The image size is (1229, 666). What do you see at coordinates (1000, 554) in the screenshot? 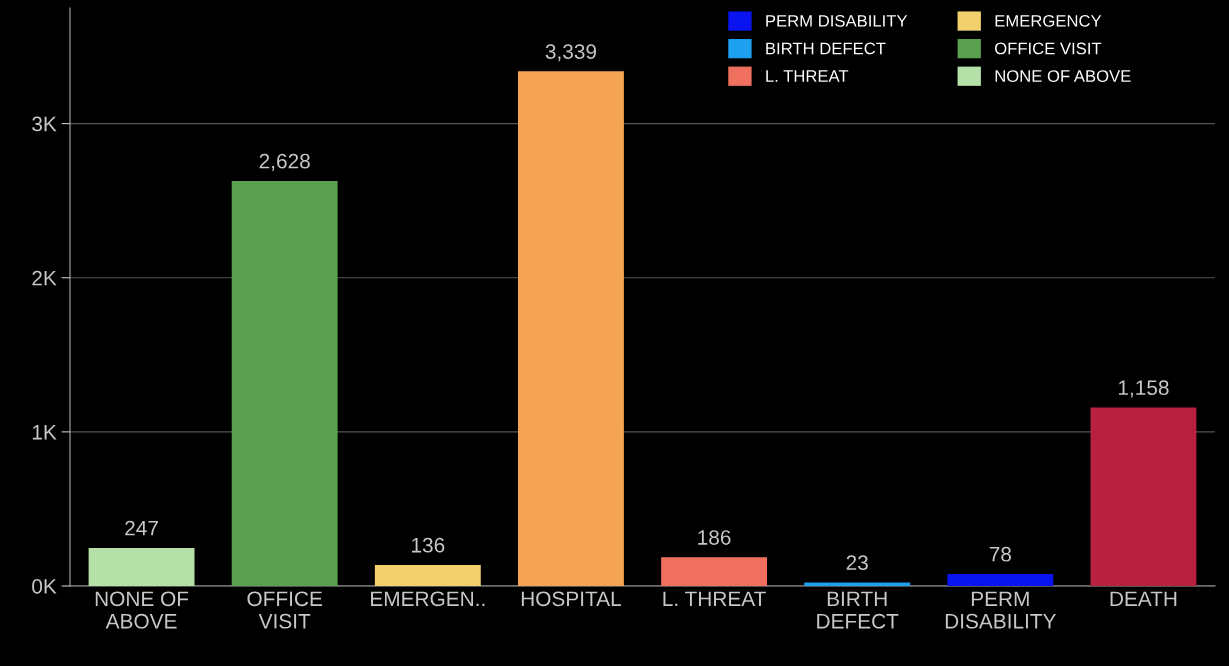
I see `data-label: 78` at bounding box center [1000, 554].